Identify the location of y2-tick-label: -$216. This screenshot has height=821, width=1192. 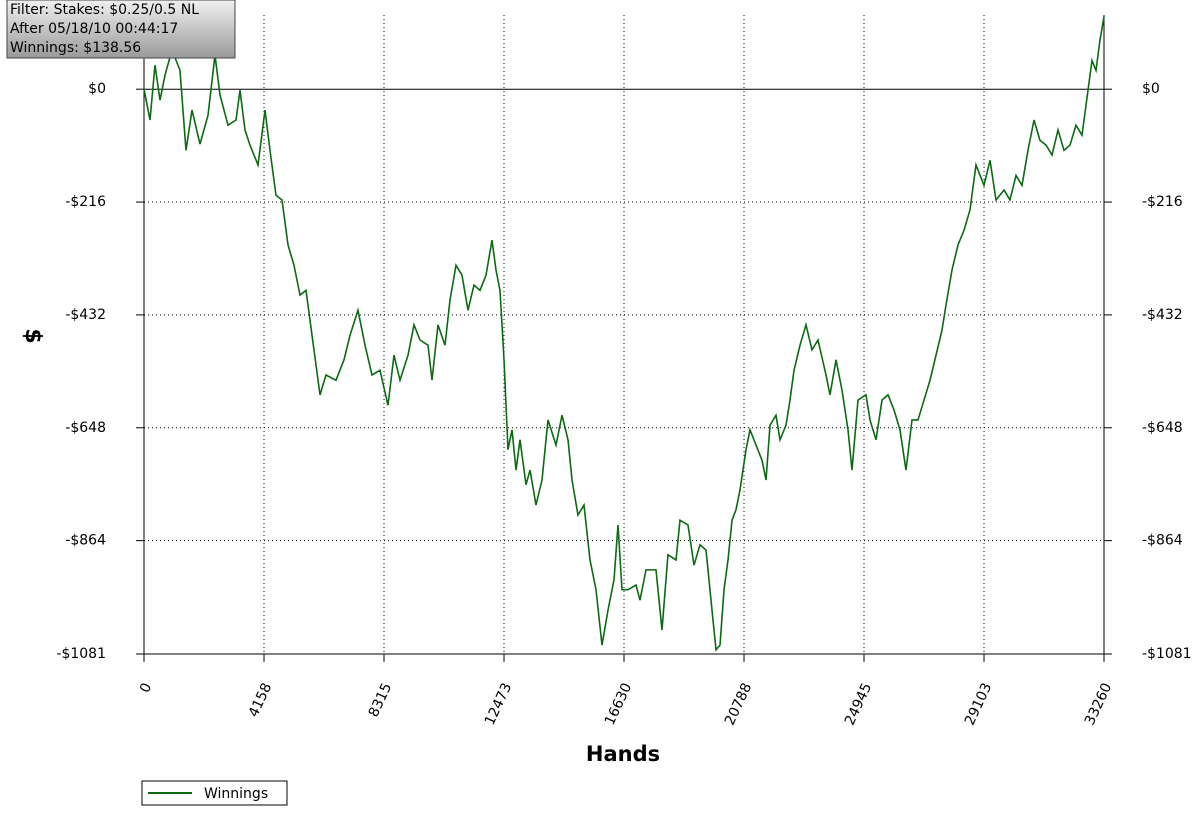
(1162, 202).